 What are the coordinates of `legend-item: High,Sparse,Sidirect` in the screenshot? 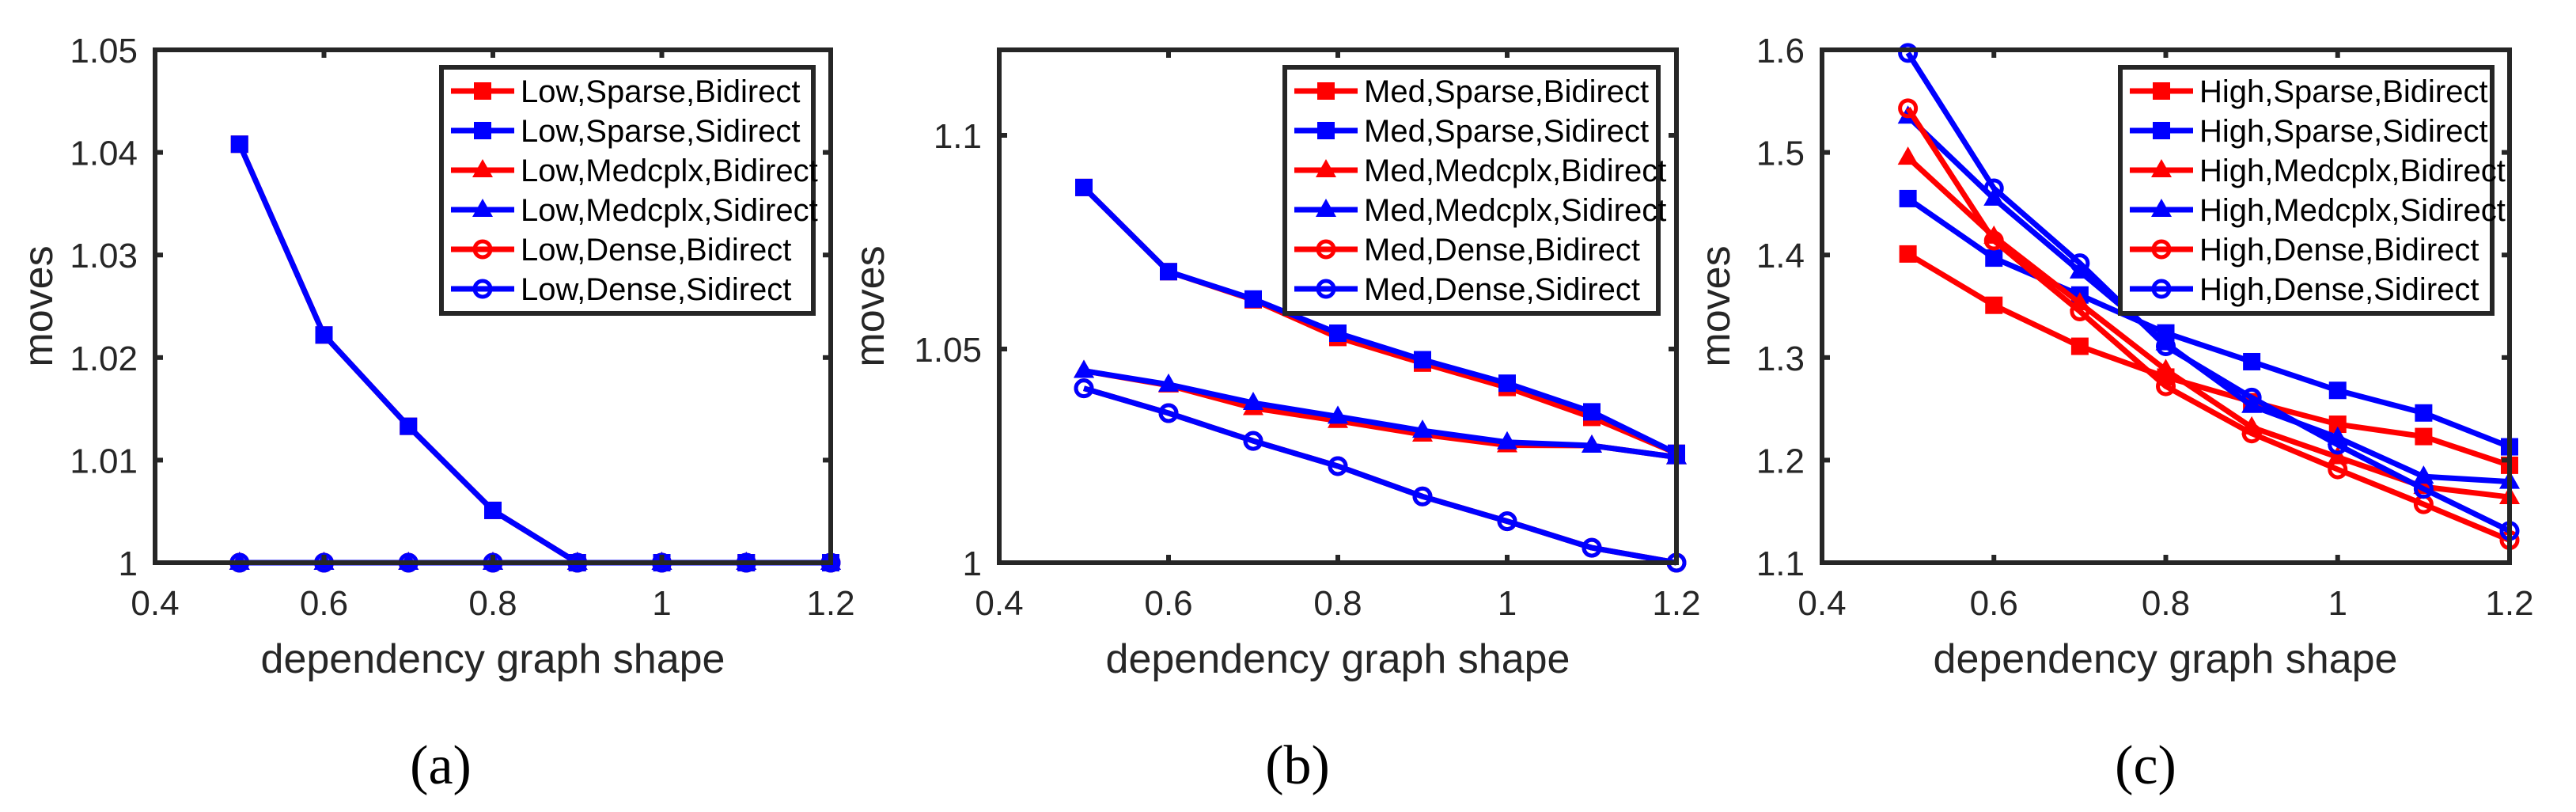 It's located at (2309, 131).